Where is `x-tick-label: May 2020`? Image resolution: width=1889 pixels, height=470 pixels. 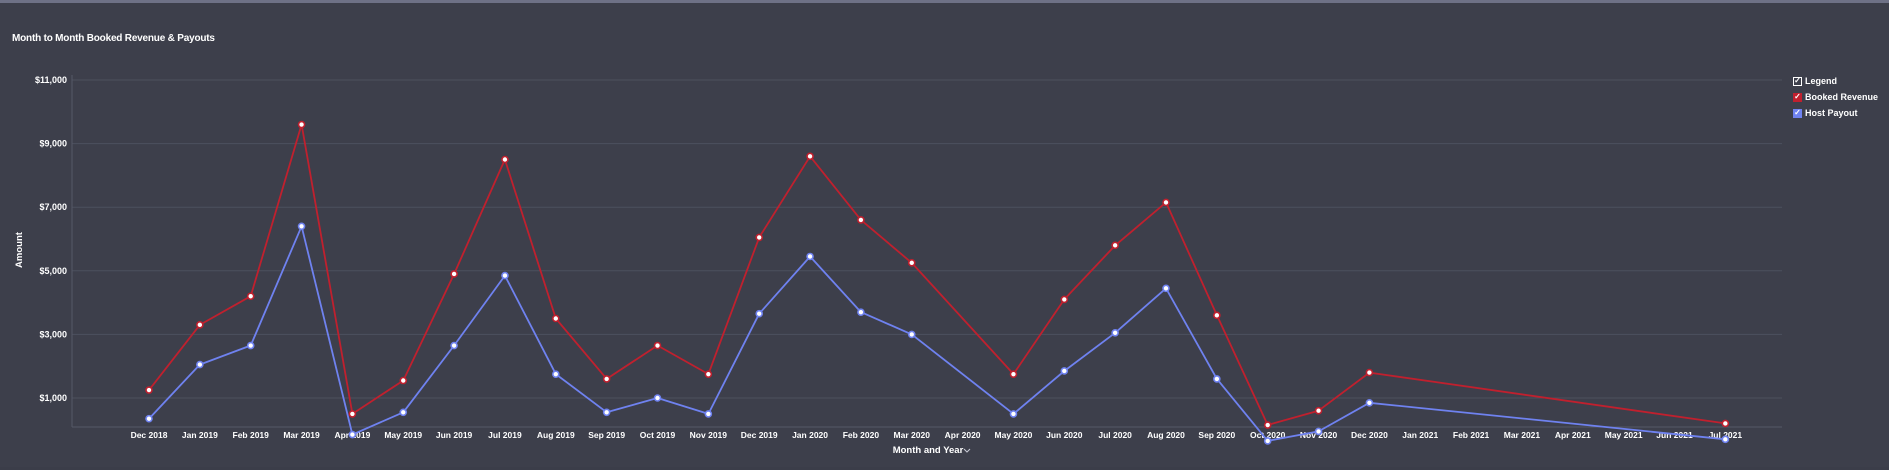
x-tick-label: May 2020 is located at coordinates (1014, 435).